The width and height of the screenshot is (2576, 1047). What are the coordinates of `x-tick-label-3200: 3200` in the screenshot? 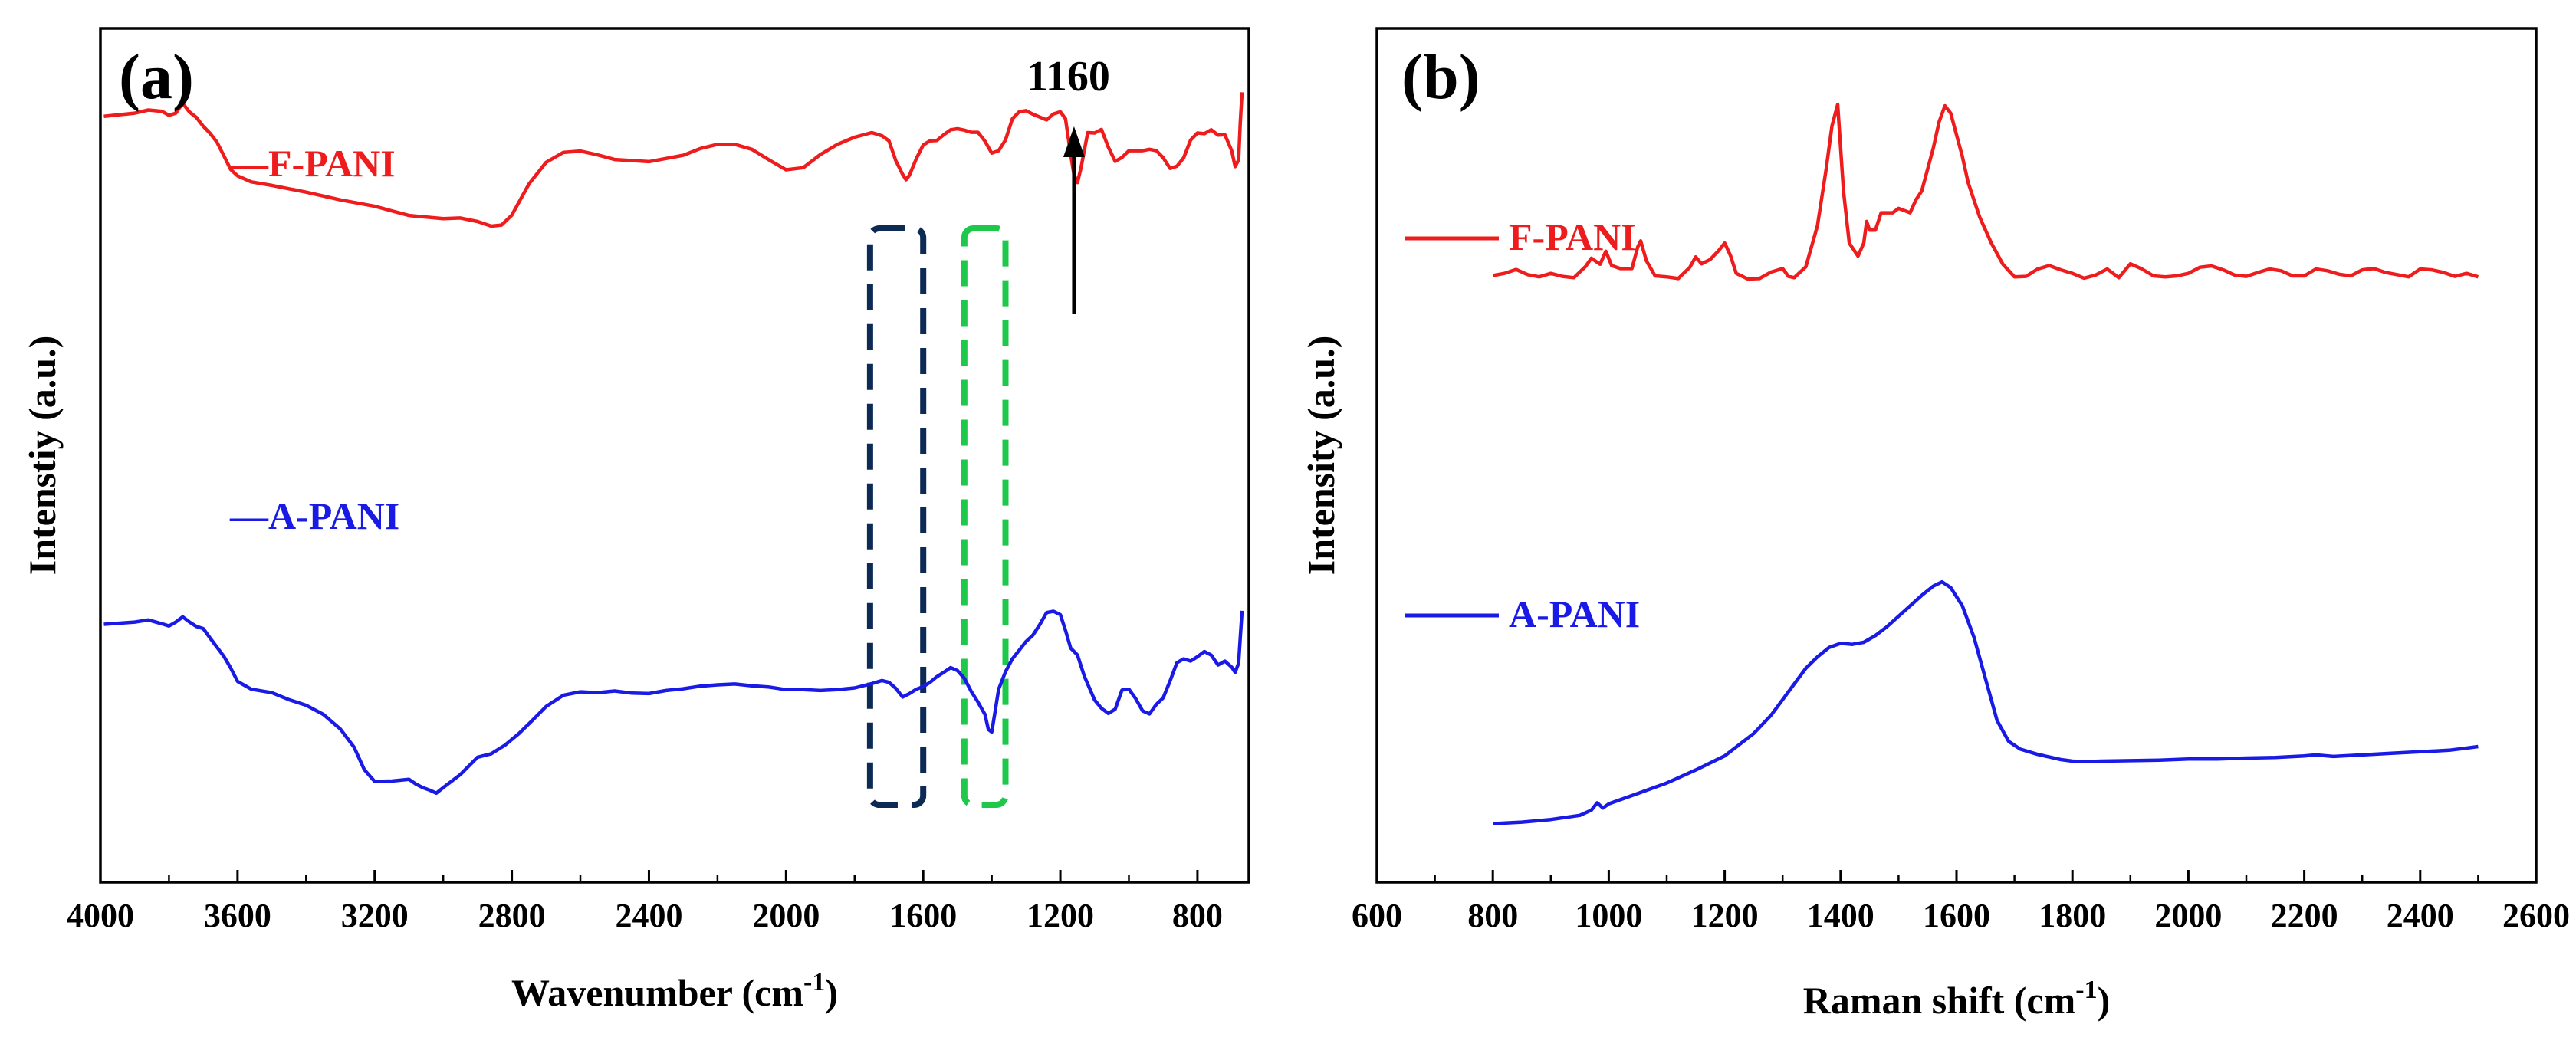 It's located at (375, 915).